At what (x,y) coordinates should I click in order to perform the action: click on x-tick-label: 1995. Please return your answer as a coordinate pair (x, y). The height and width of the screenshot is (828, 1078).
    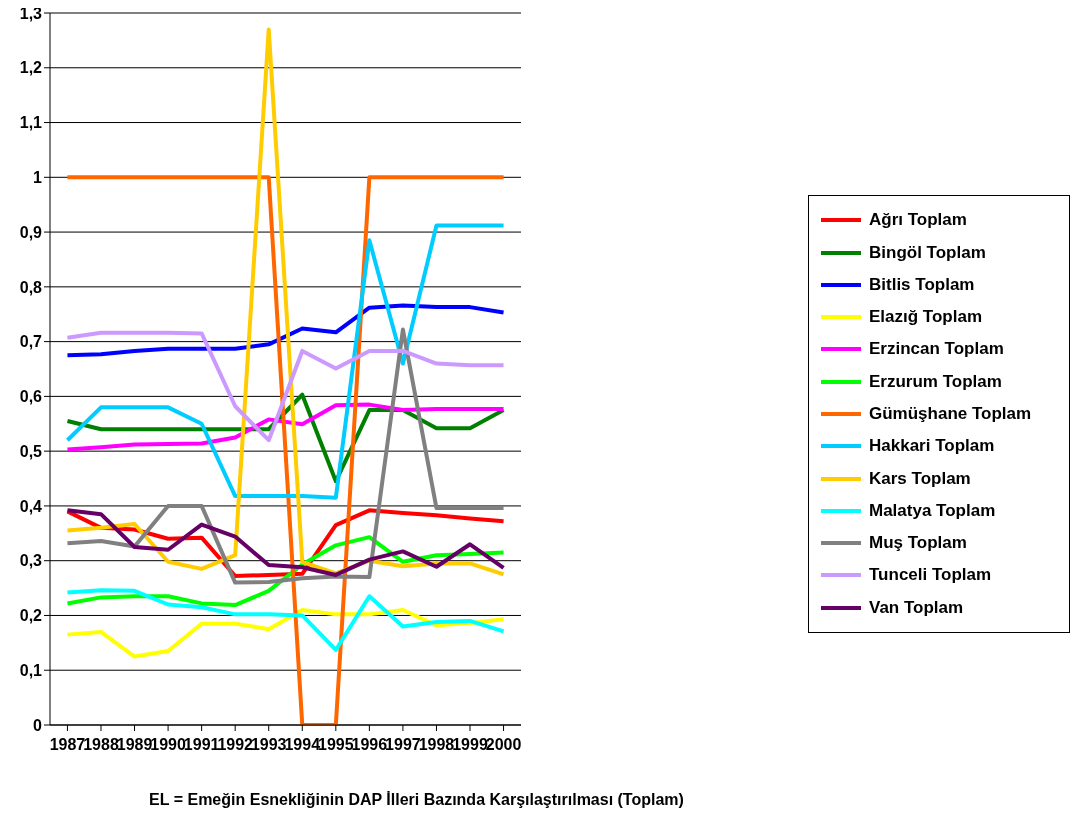
    Looking at the image, I should click on (336, 745).